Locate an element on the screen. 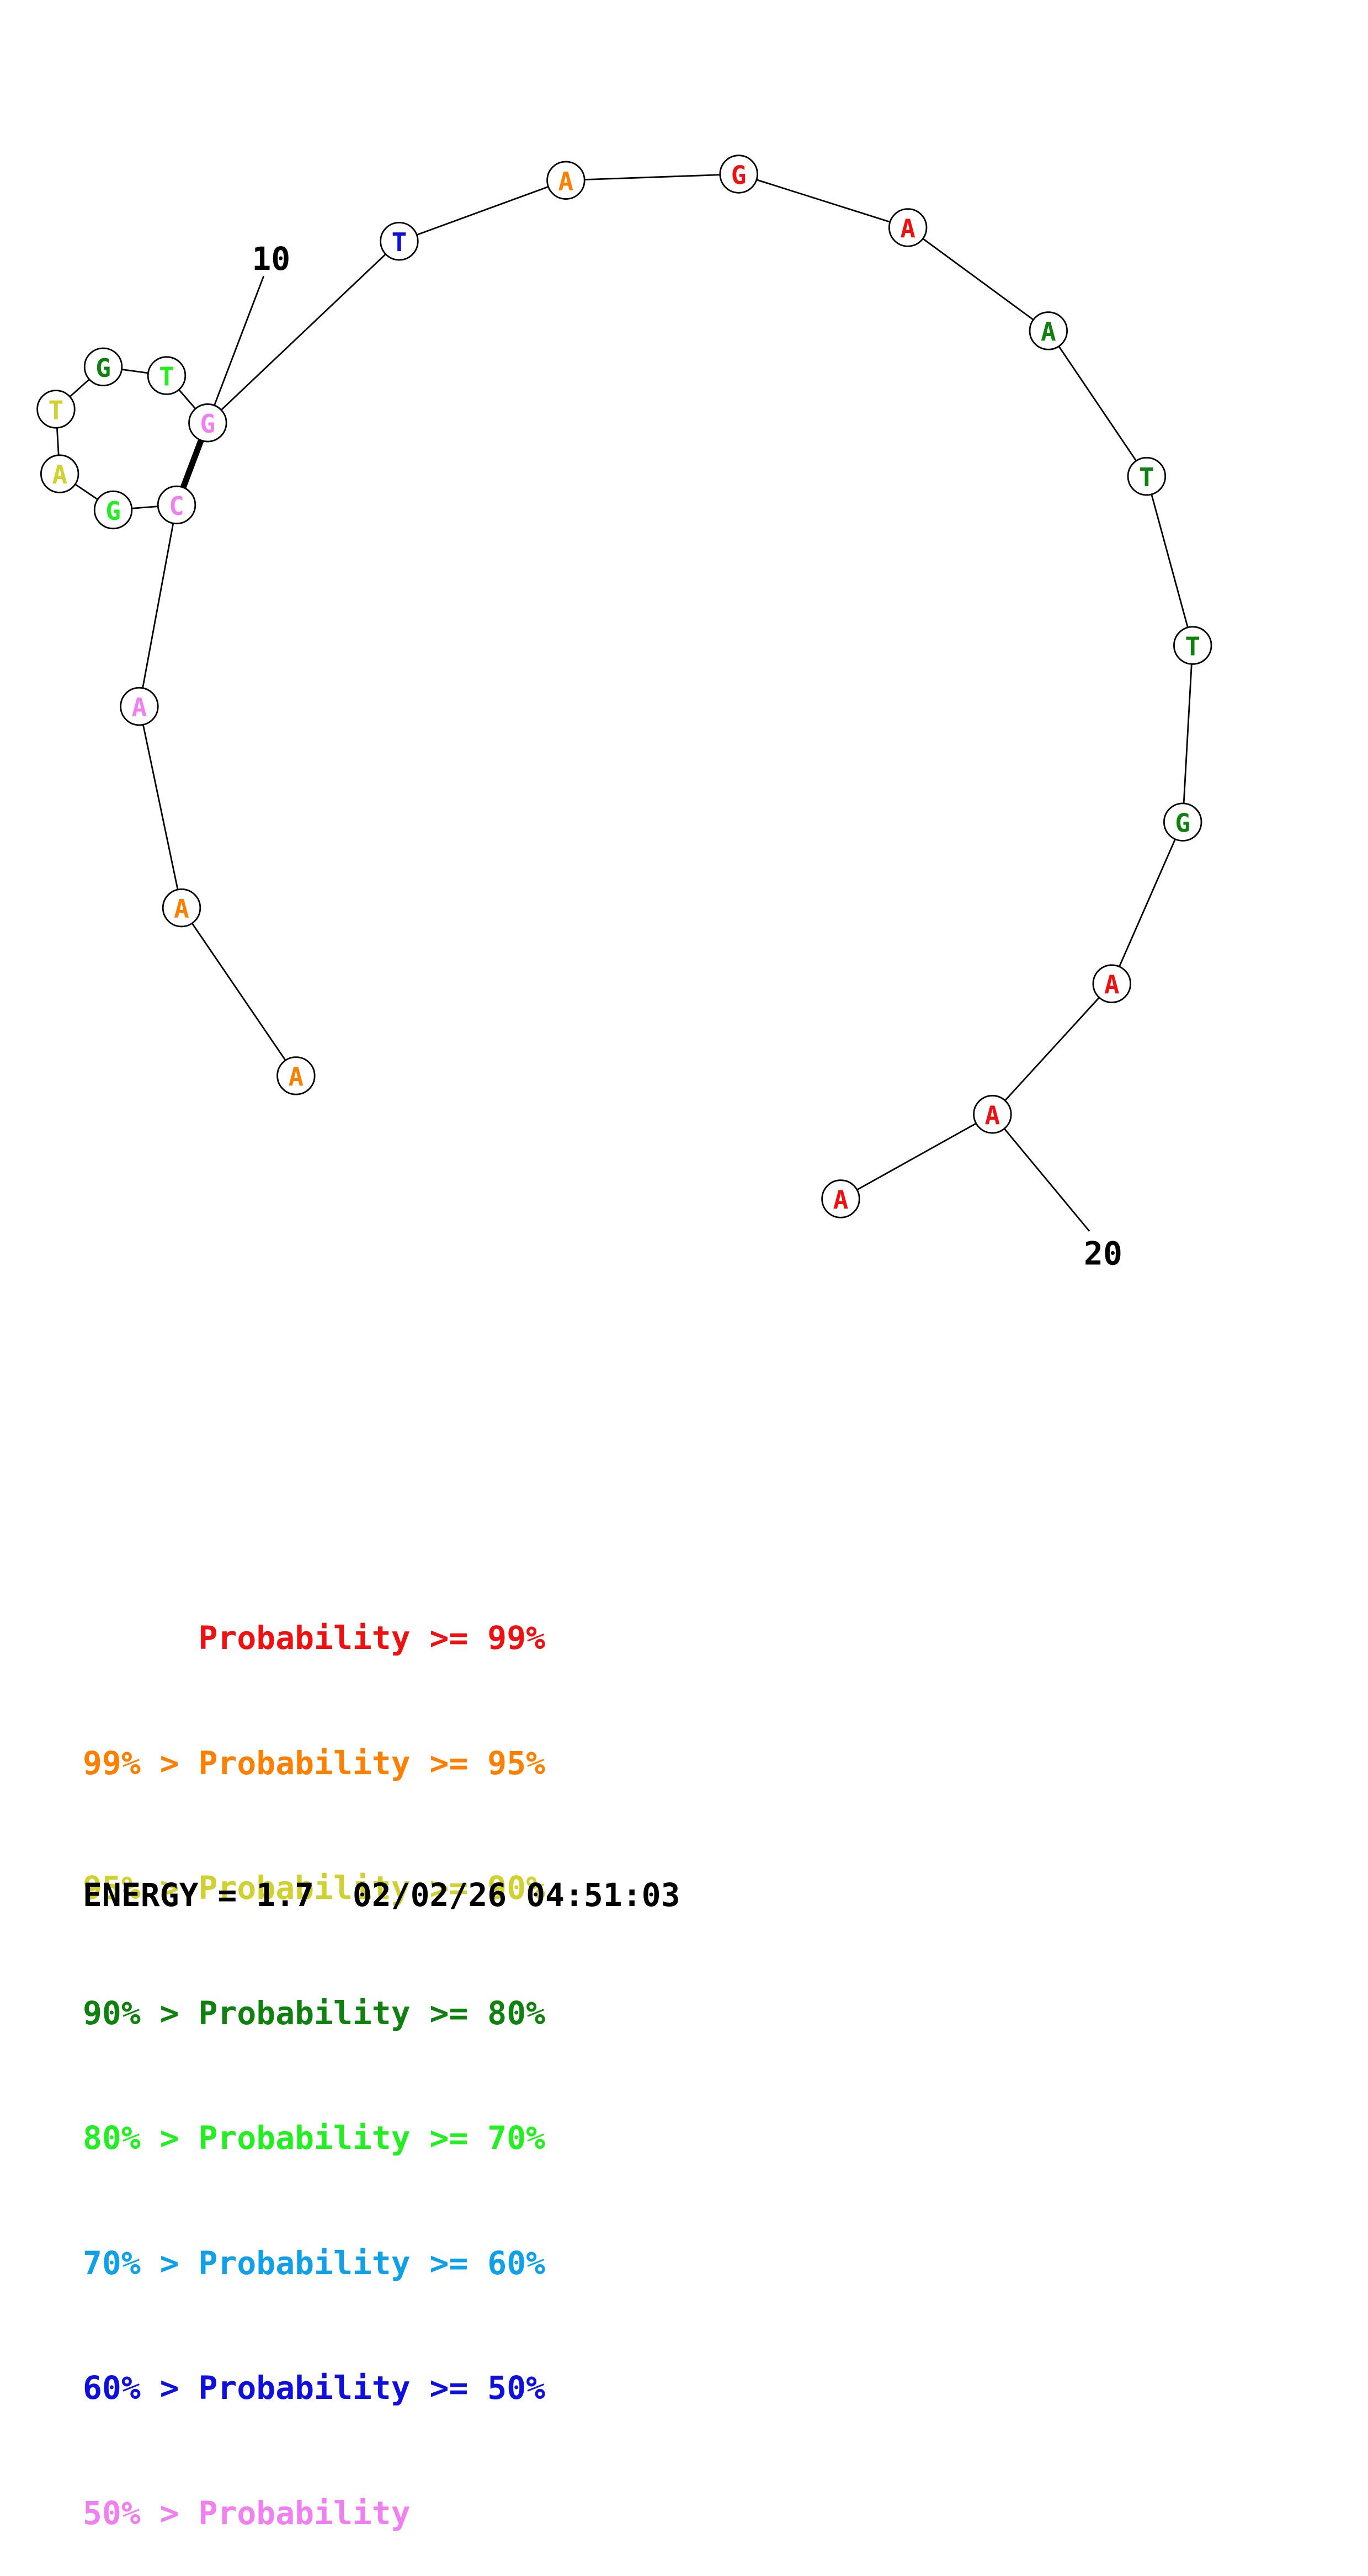  legend-row-99: Probability >= 99% is located at coordinates (314, 1638).